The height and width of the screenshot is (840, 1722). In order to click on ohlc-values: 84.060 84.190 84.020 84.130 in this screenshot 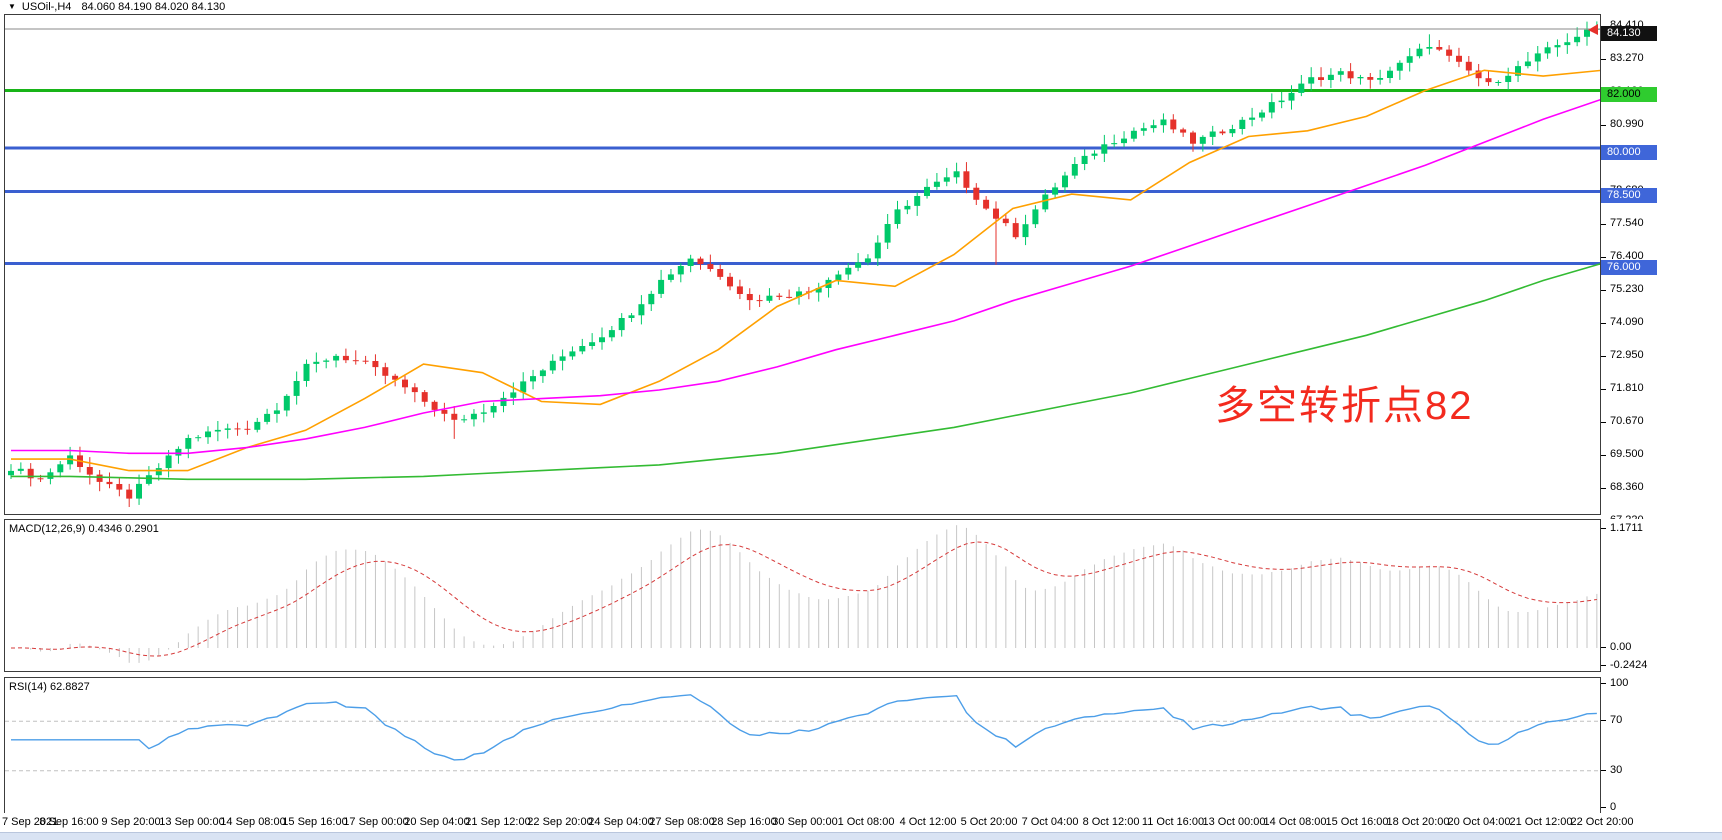, I will do `click(153, 7)`.